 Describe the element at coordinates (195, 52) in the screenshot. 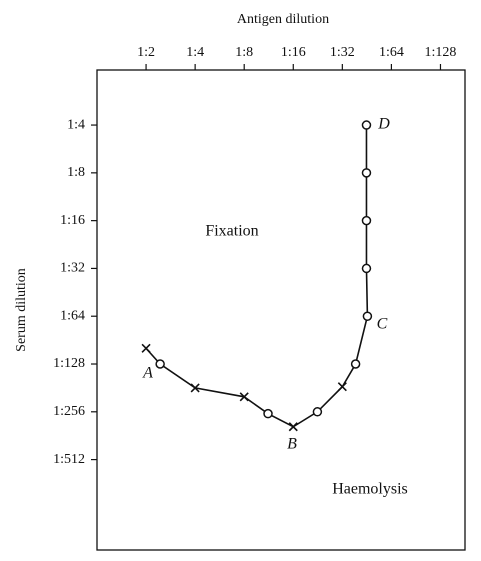

I see `x-tick-label: 1:4` at that location.